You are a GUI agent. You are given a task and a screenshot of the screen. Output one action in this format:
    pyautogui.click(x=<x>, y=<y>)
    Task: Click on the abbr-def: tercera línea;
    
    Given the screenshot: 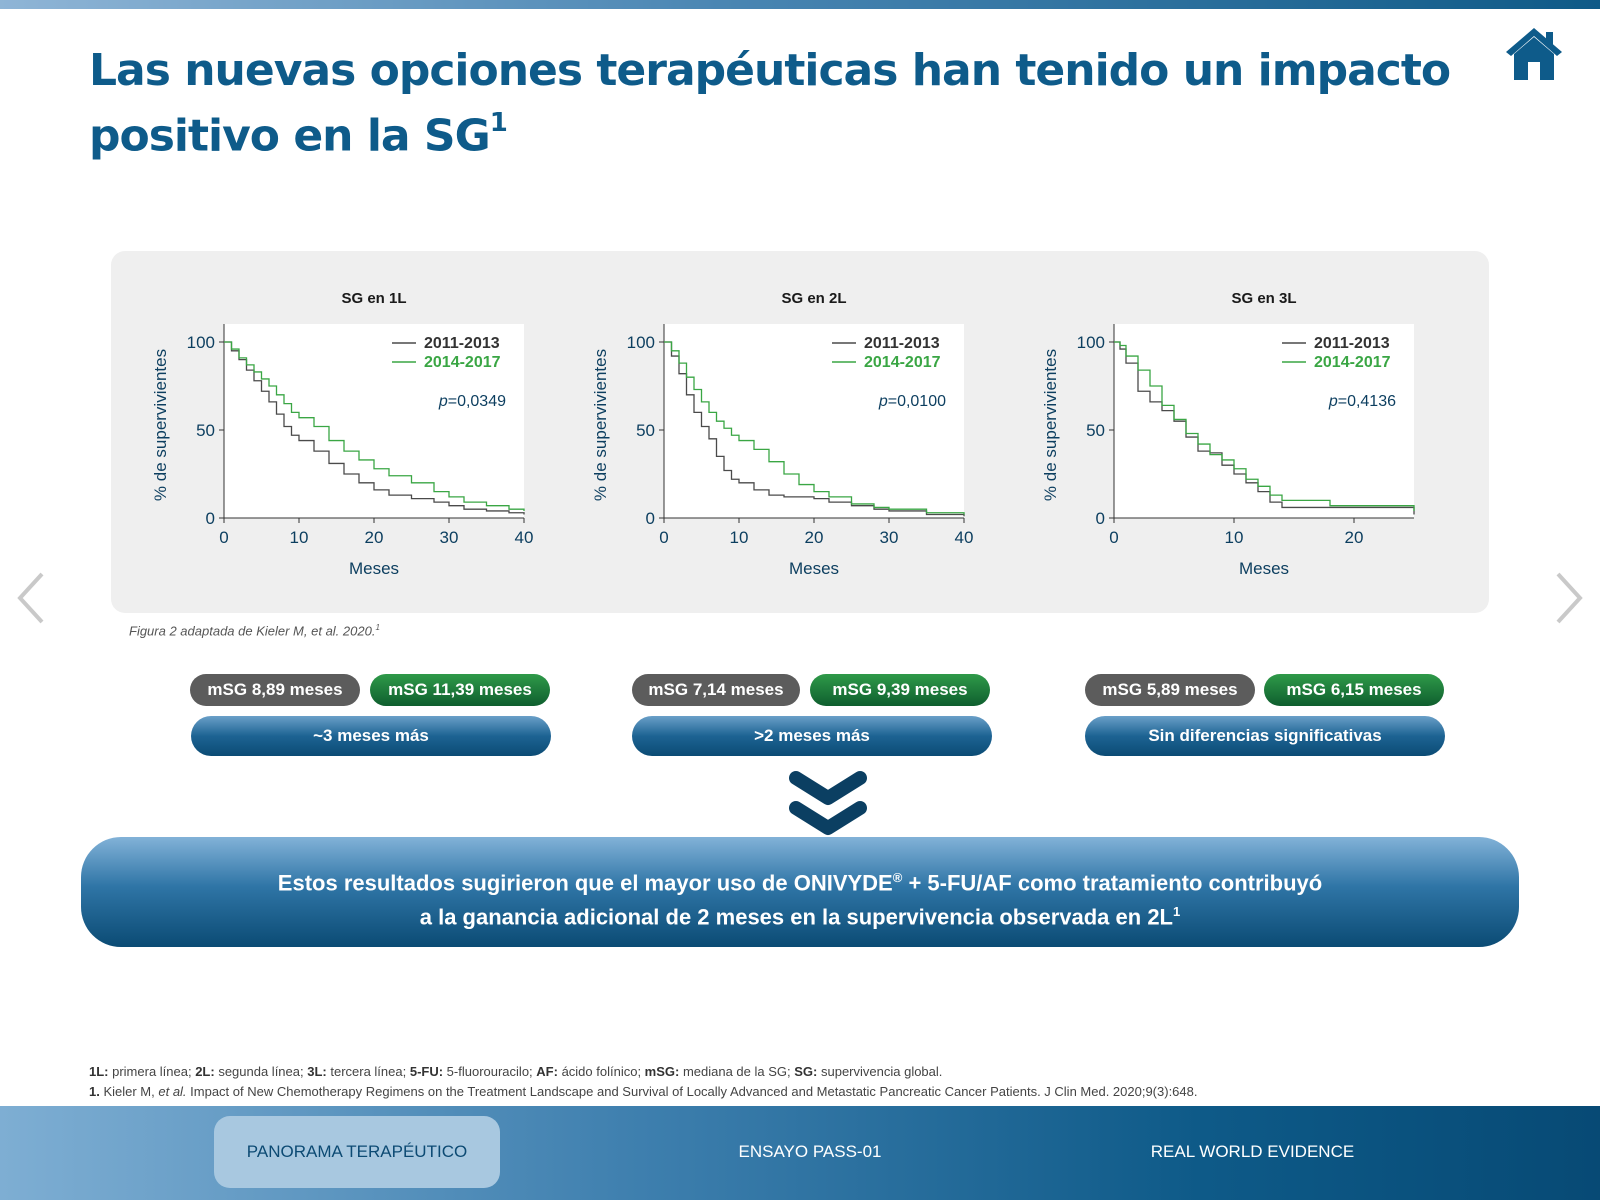 What is the action you would take?
    pyautogui.click(x=368, y=1071)
    